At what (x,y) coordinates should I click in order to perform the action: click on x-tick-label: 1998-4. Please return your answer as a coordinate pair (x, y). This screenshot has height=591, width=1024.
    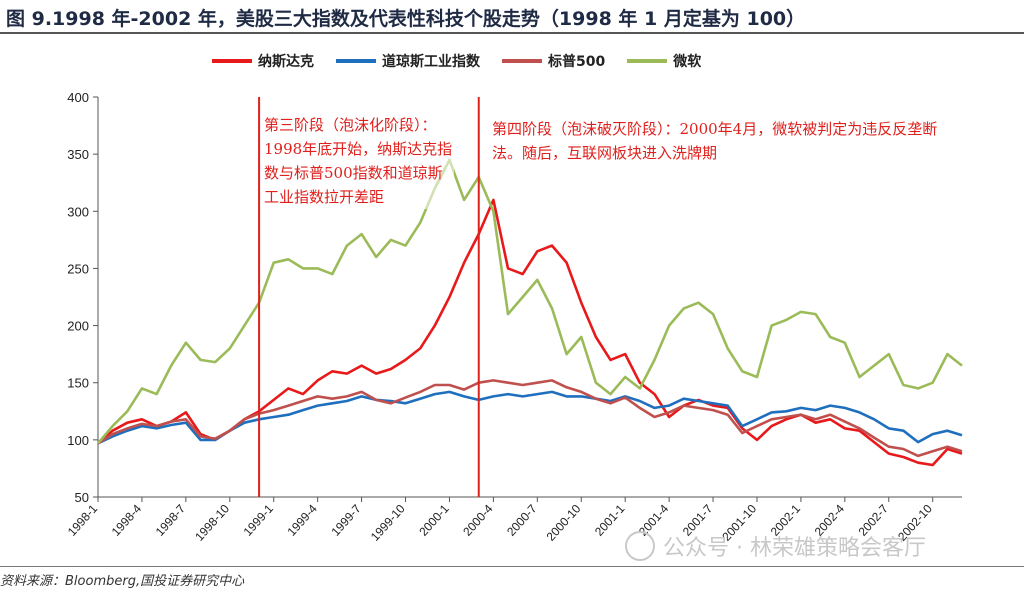
    Looking at the image, I should click on (127, 519).